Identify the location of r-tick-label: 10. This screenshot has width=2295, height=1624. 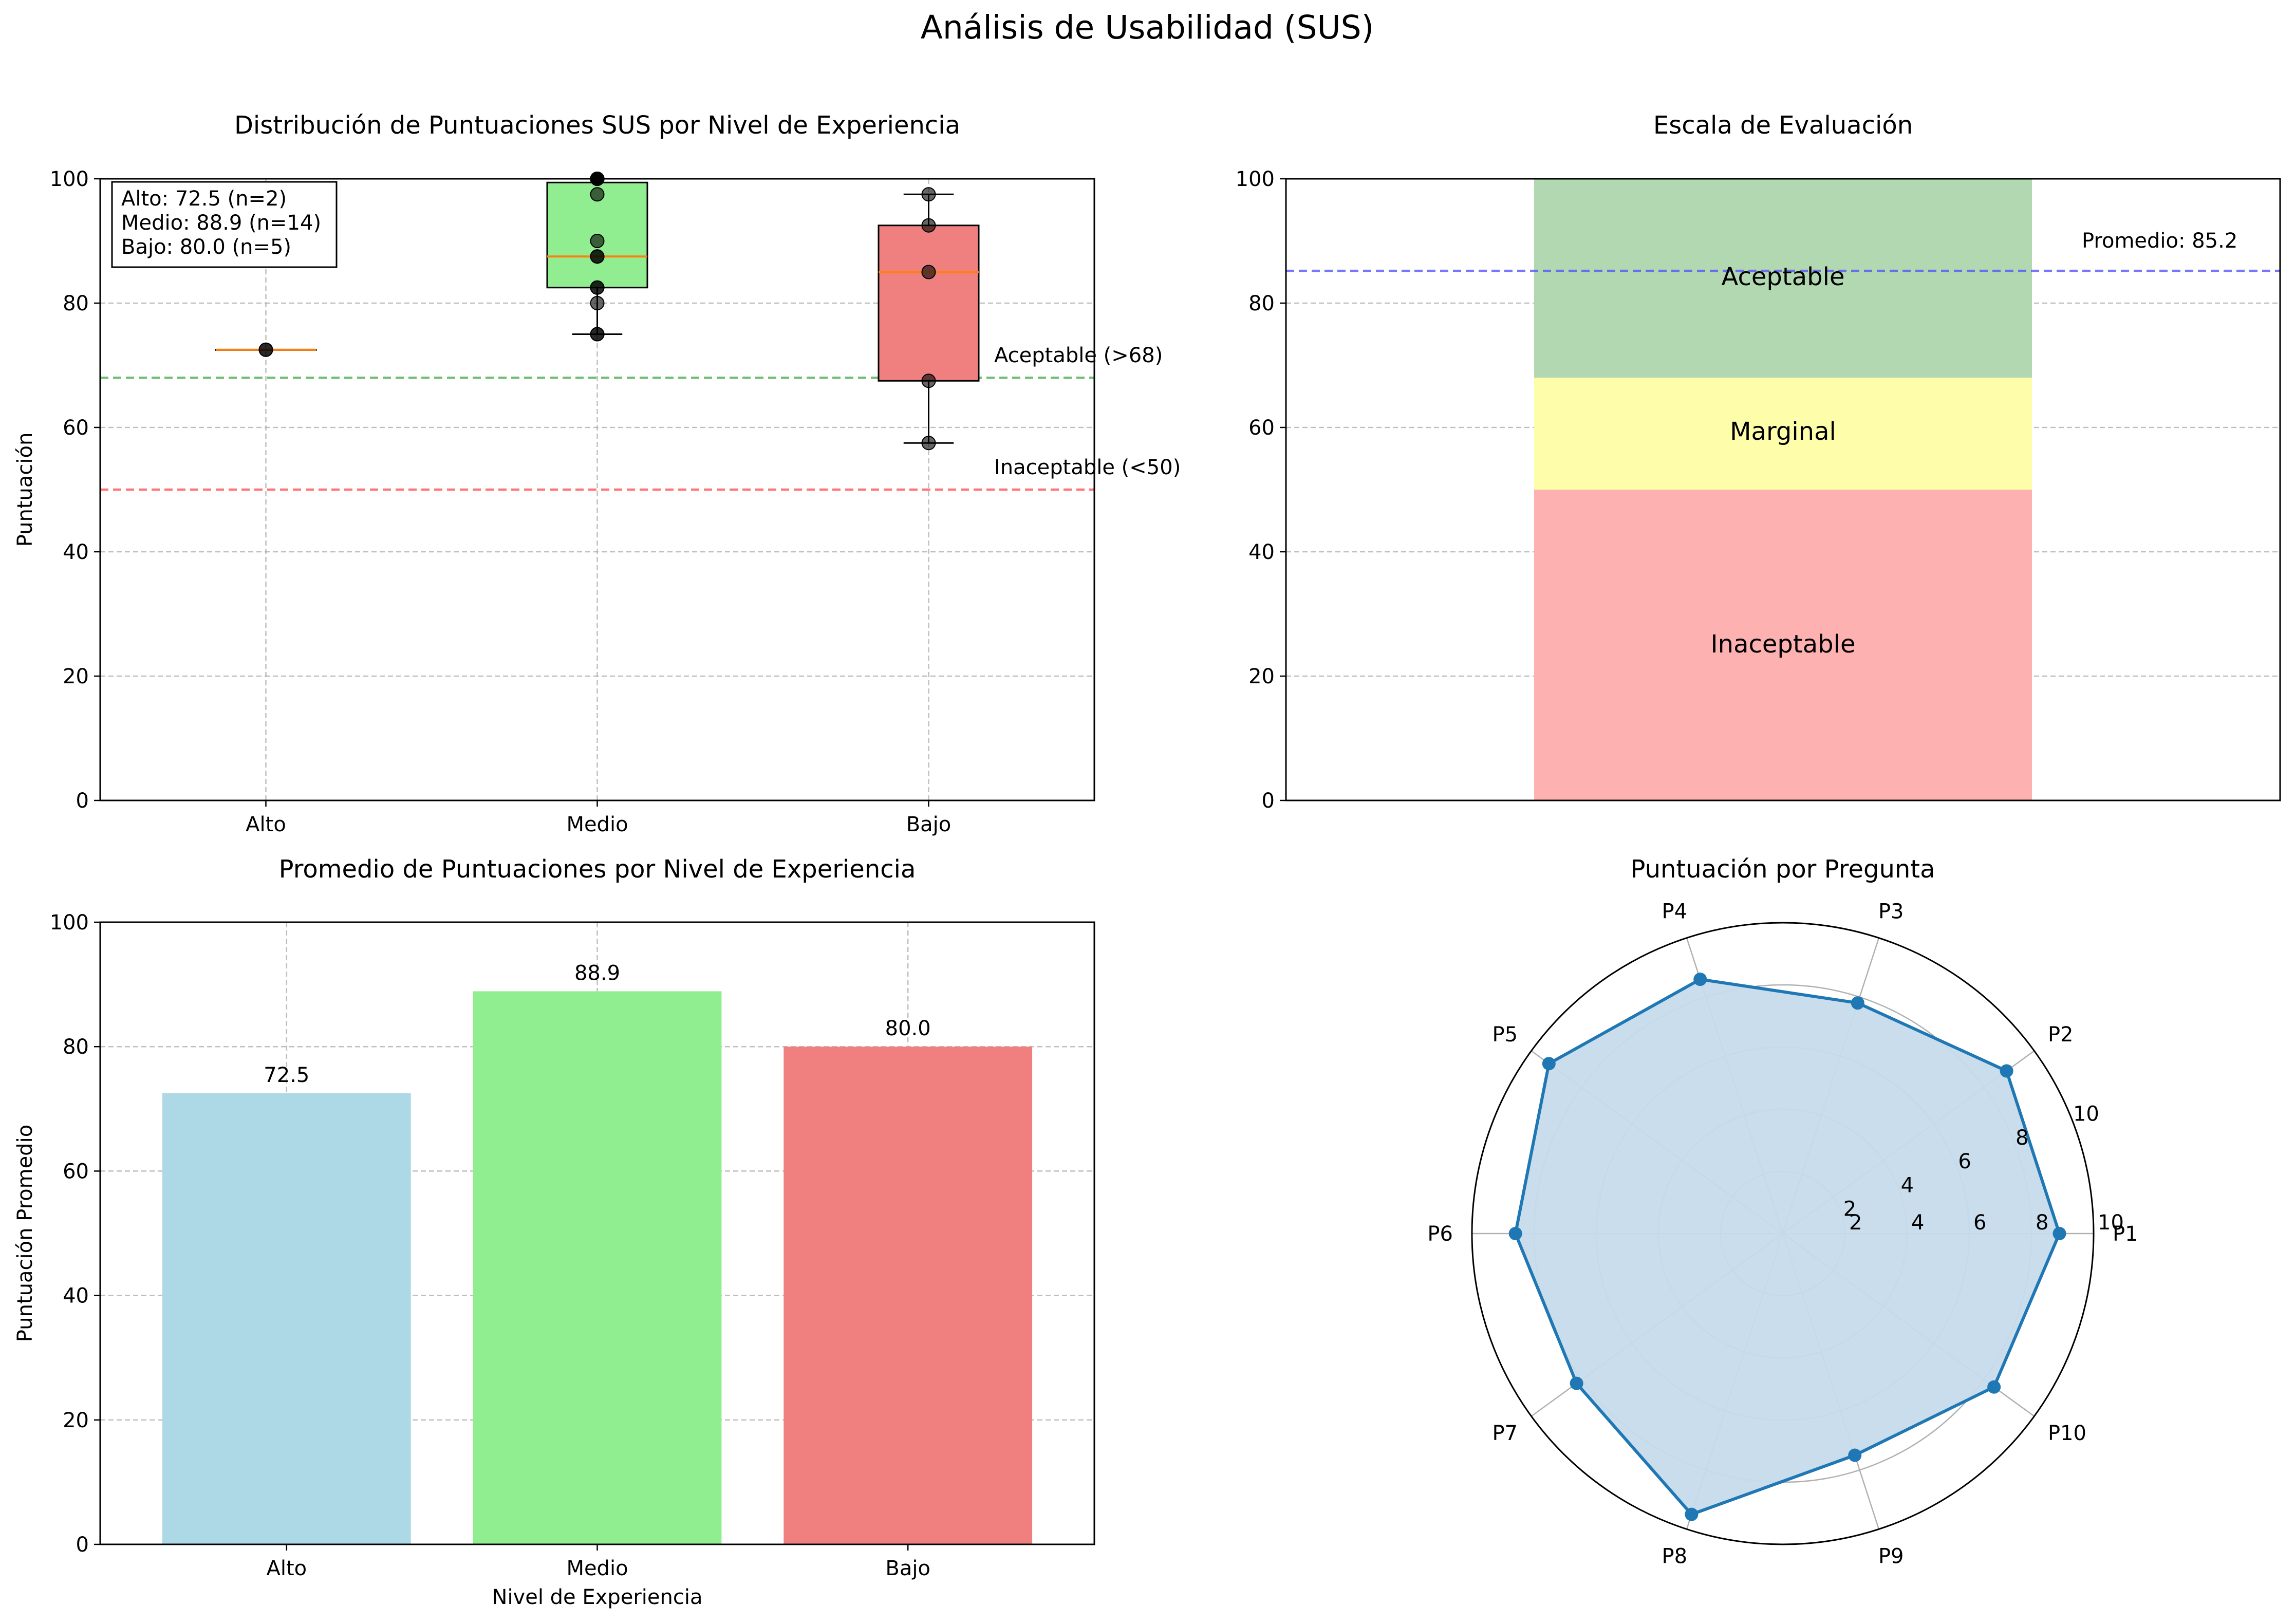
(2086, 1114).